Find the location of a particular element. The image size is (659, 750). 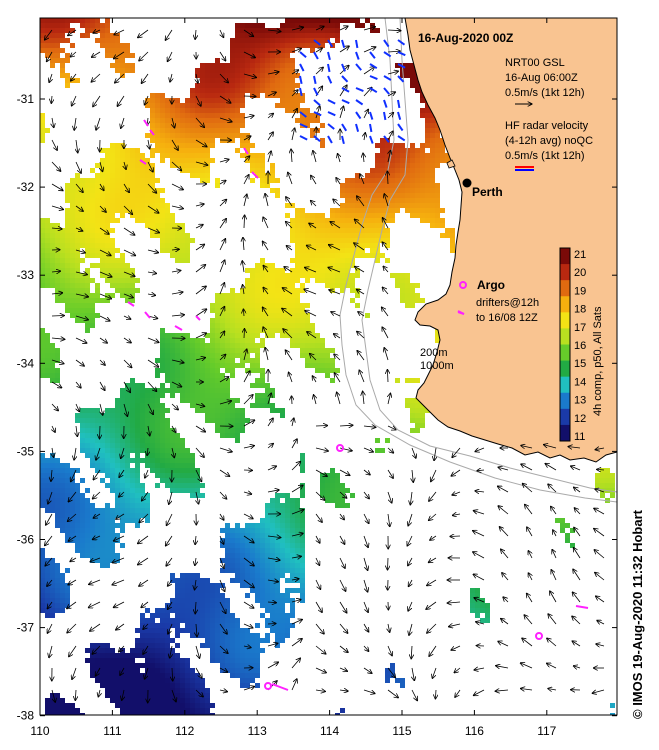

colorbar-tick-label: 21 is located at coordinates (580, 255).